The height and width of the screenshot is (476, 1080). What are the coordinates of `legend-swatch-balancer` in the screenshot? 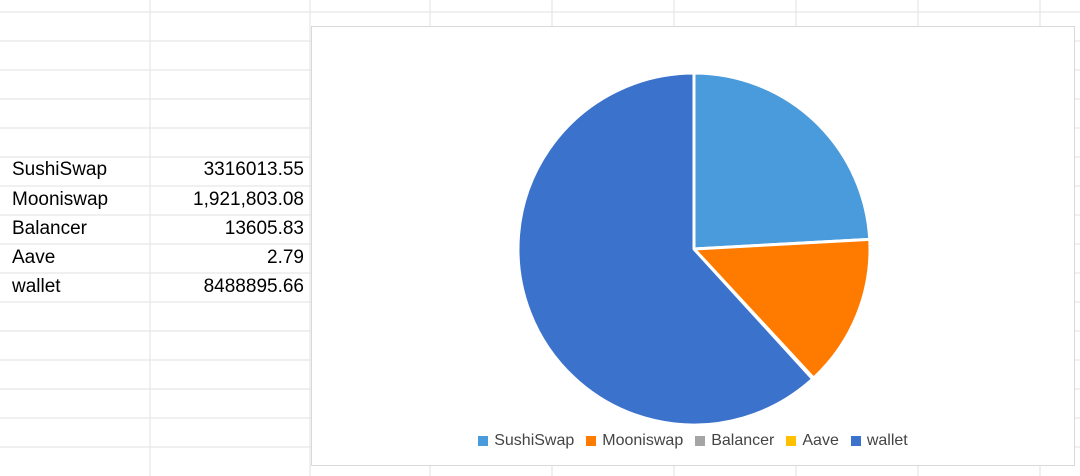 It's located at (700, 441).